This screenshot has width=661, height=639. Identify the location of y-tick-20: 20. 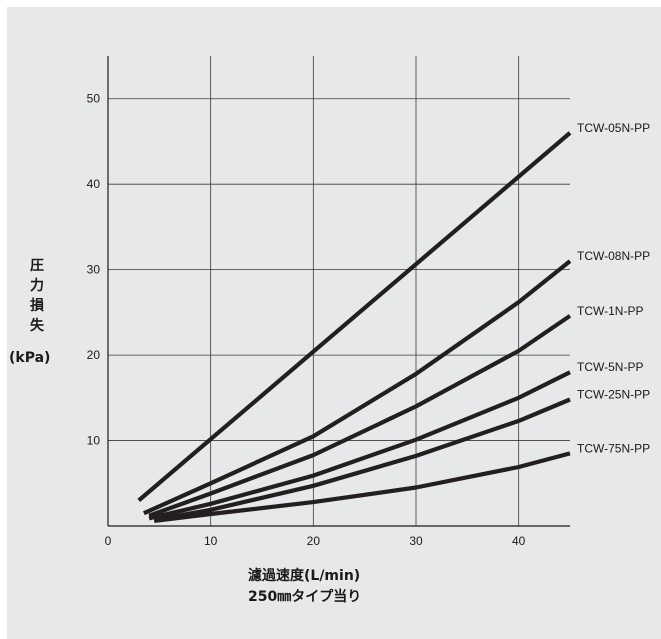
(94, 355).